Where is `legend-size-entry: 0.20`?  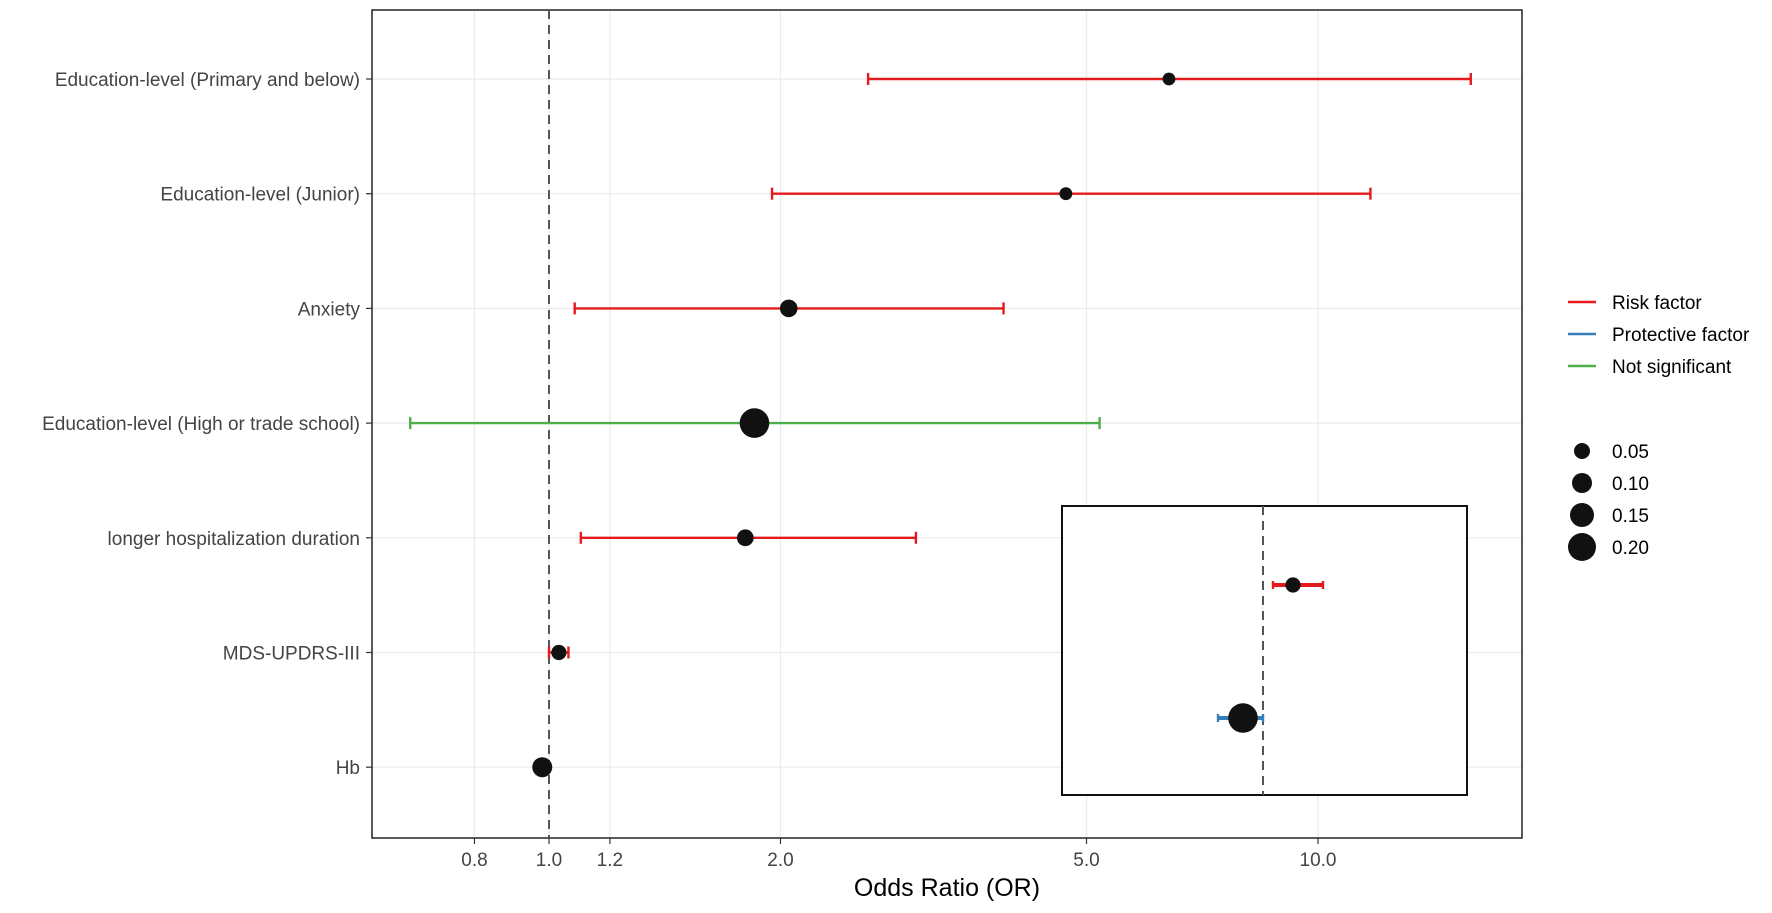
legend-size-entry: 0.20 is located at coordinates (1608, 547).